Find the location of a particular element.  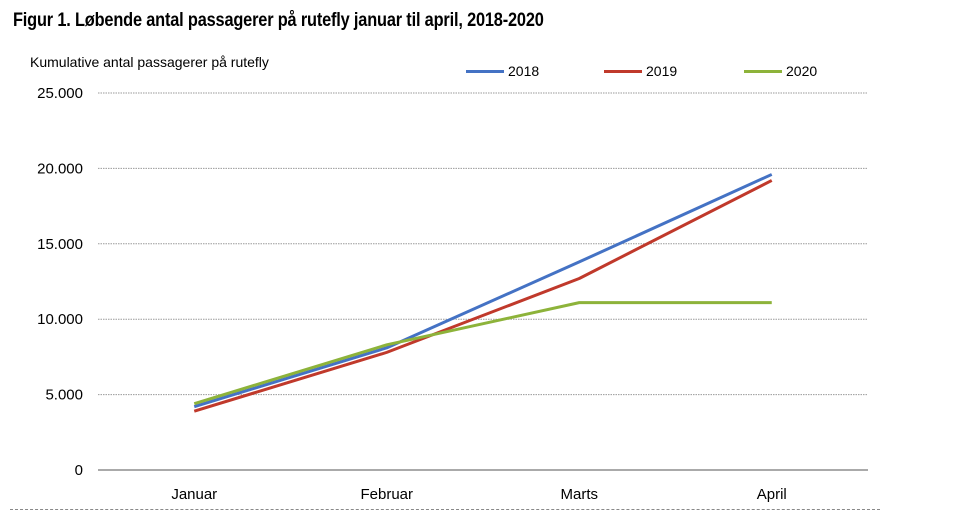

series-line-2020 is located at coordinates (482, 353).